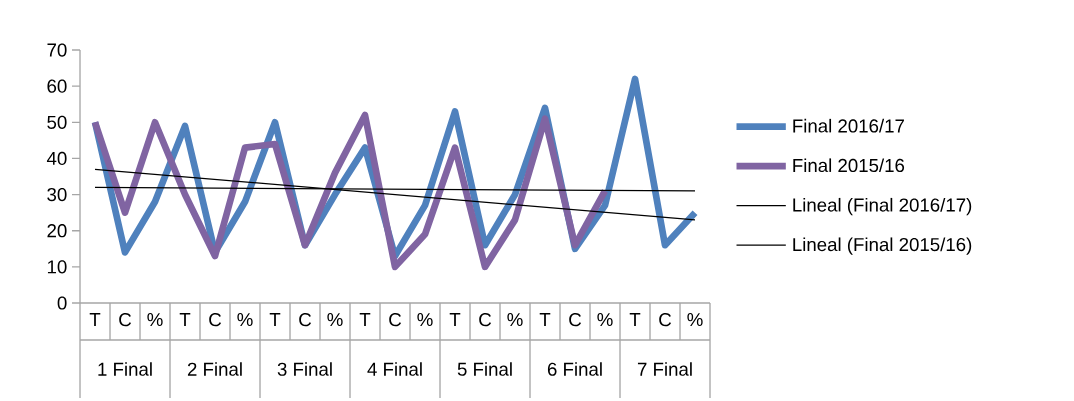 This screenshot has height=401, width=1074. I want to click on y-tick-label: 30, so click(57, 194).